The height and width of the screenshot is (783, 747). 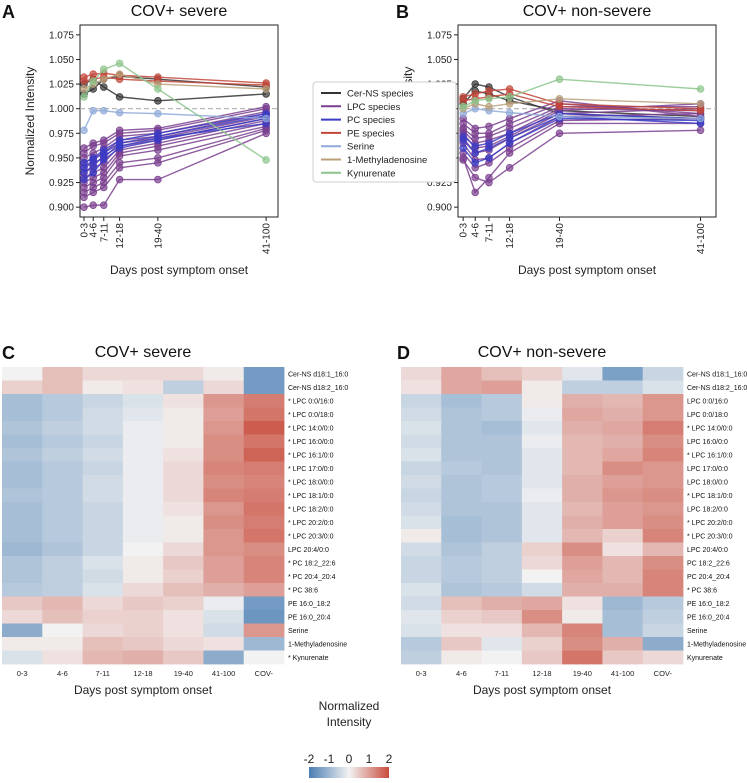 I want to click on row-label: Serine, so click(x=697, y=631).